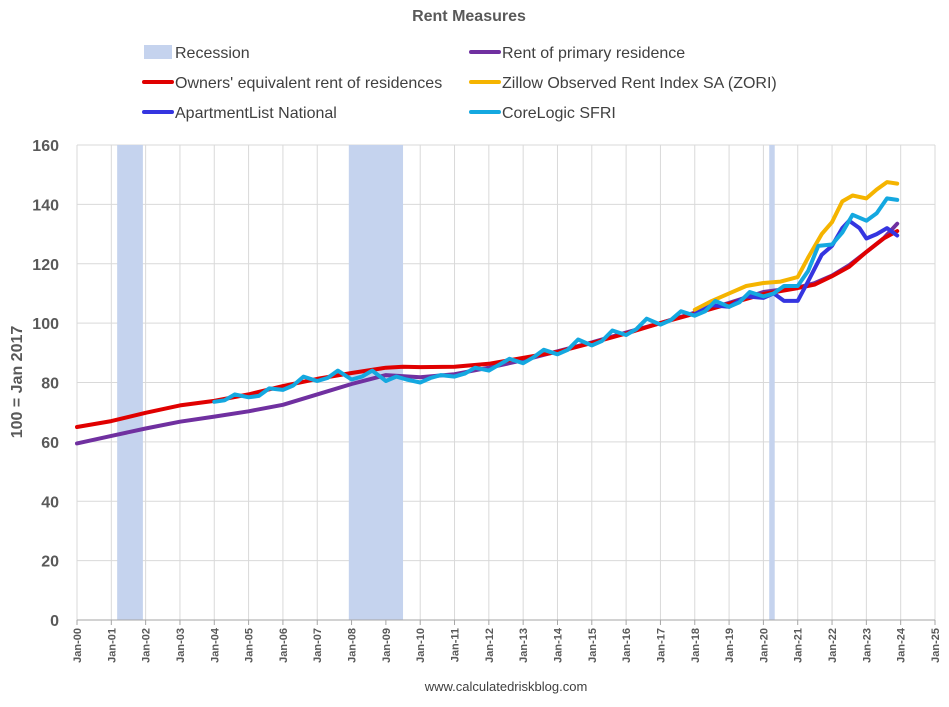 The image size is (949, 707). I want to click on y-tick-label: 0, so click(54, 621).